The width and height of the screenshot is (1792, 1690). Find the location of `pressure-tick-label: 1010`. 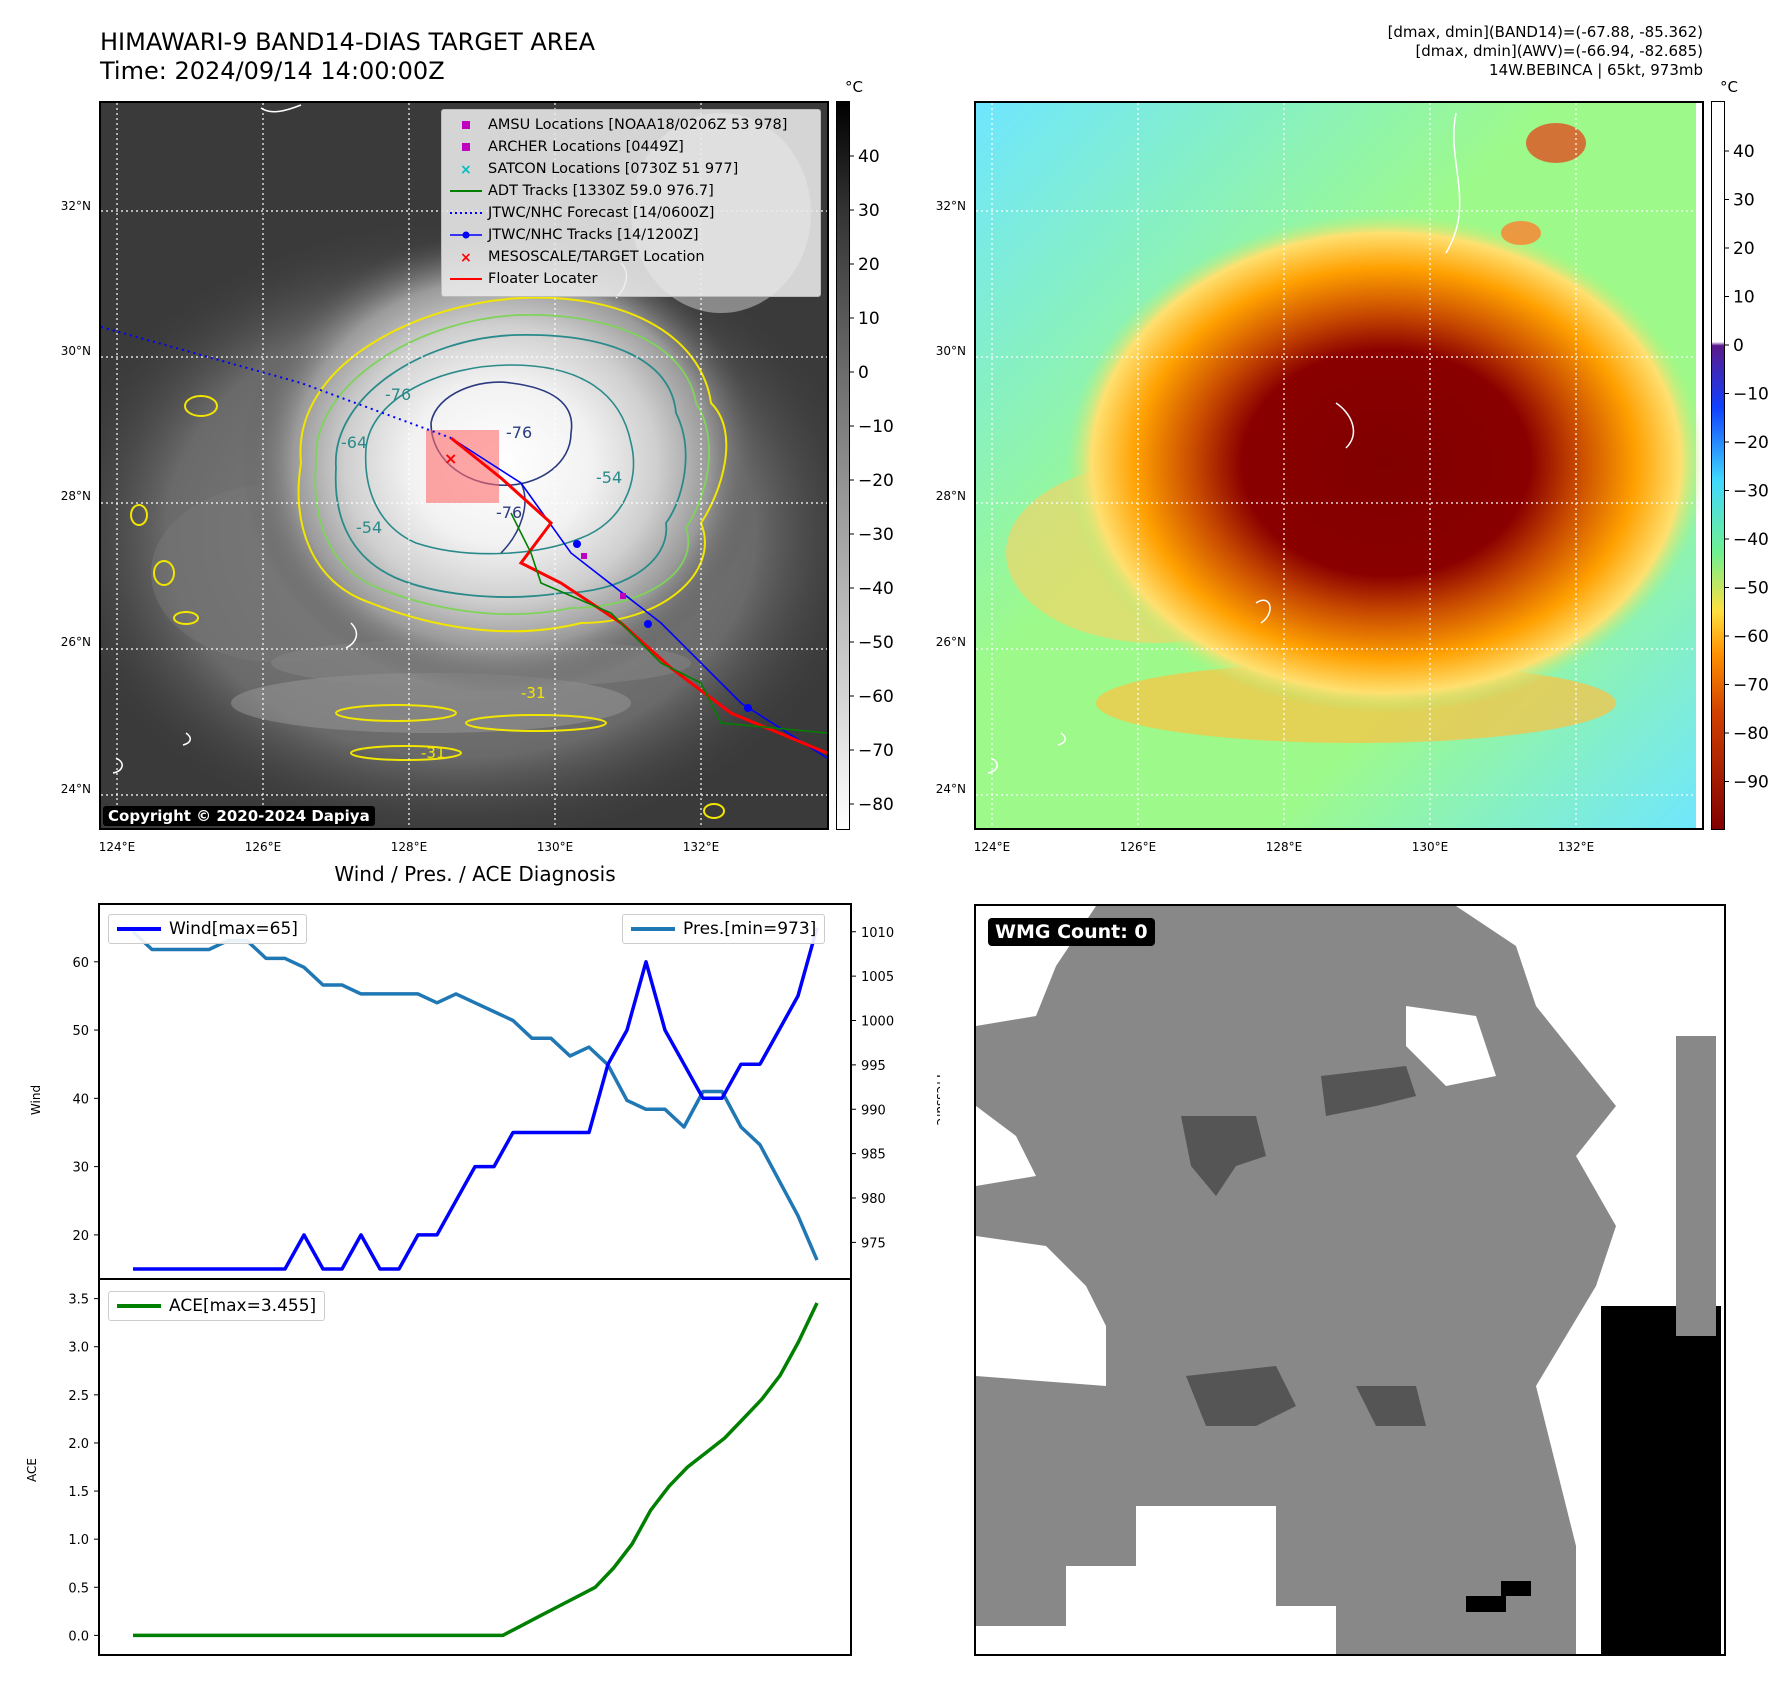

pressure-tick-label: 1010 is located at coordinates (877, 933).